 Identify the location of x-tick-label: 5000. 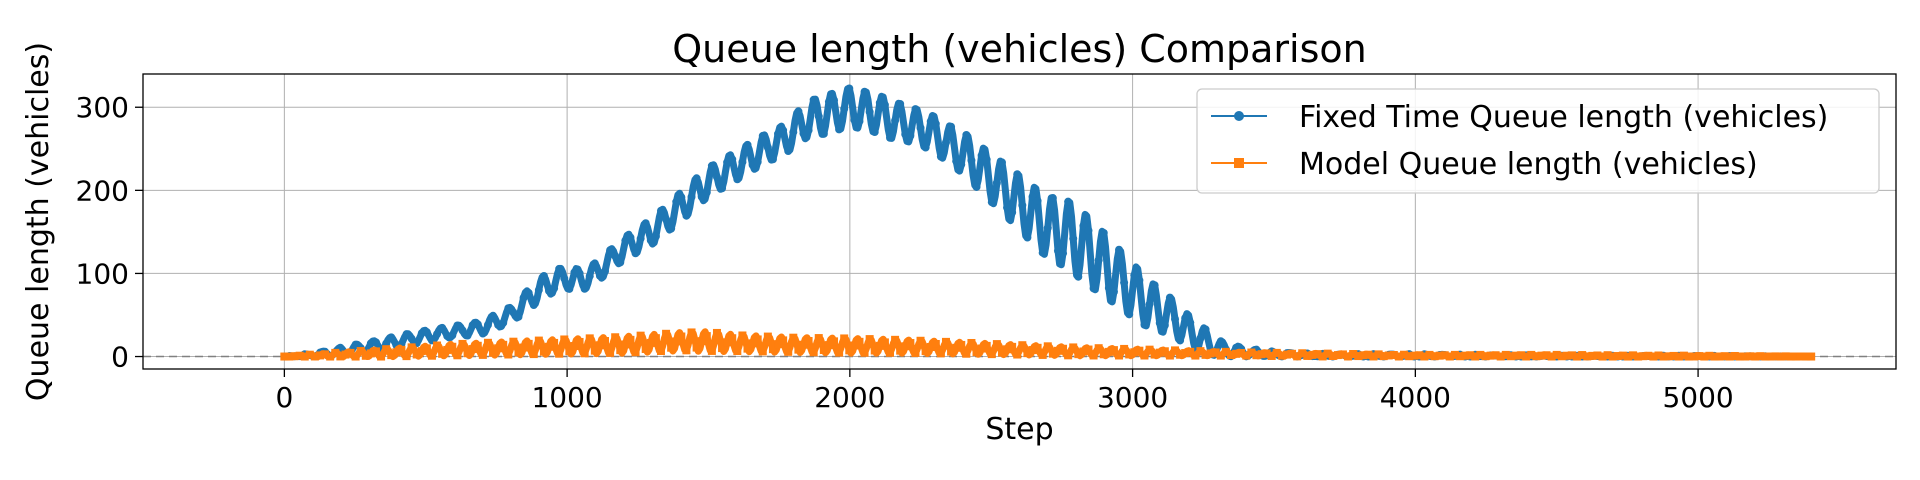
(1697, 397).